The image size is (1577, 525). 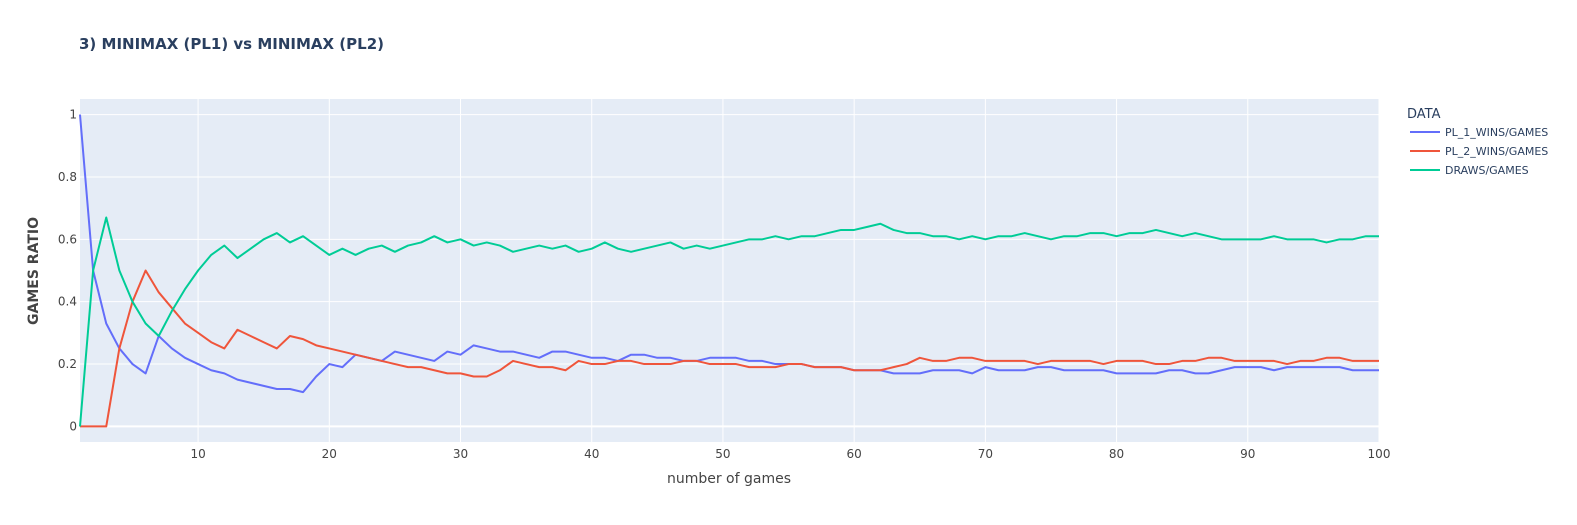 I want to click on y-tick-label: 0.6, so click(x=67, y=239).